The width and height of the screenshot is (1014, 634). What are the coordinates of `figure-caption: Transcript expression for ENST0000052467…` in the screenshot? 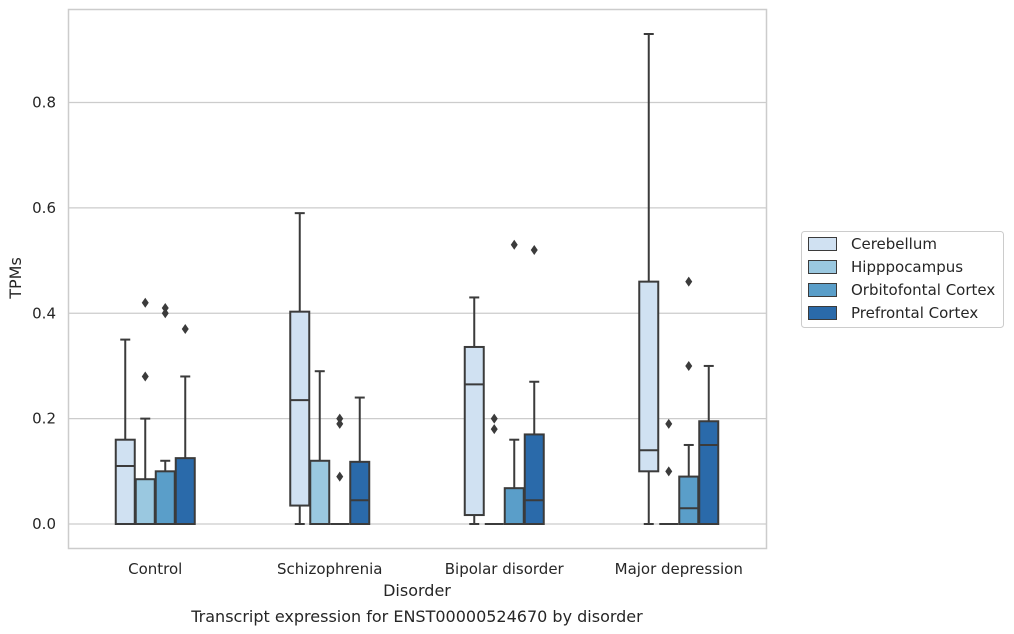 It's located at (416, 616).